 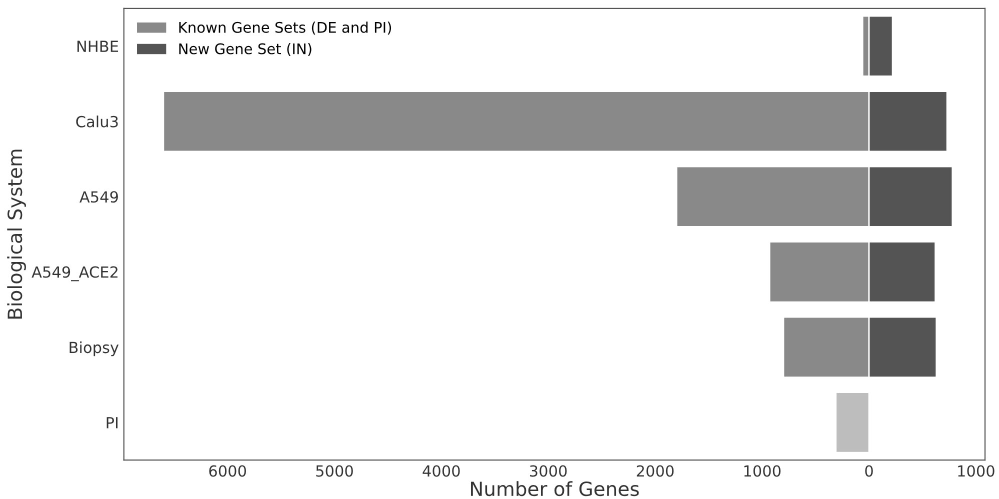 What do you see at coordinates (334, 471) in the screenshot?
I see `x-tick-label: 5000` at bounding box center [334, 471].